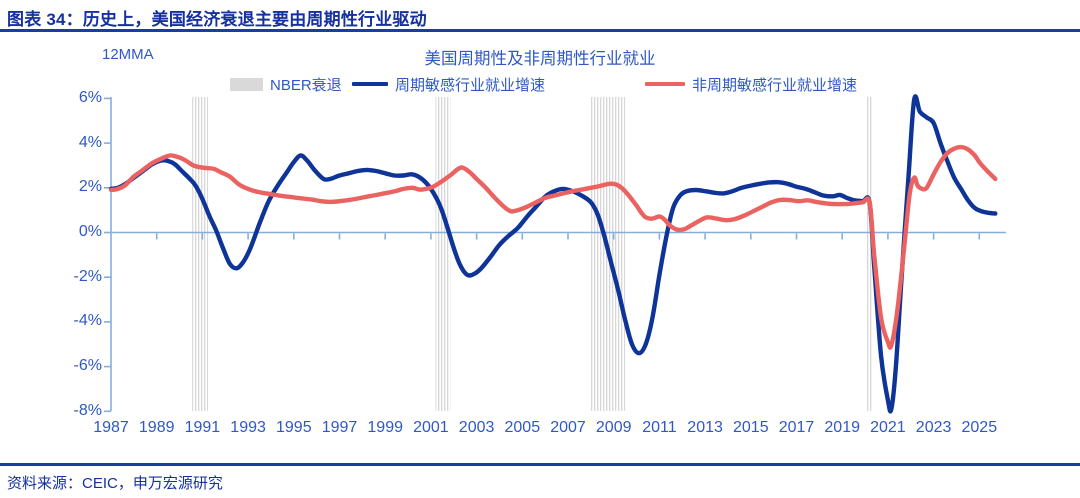 The height and width of the screenshot is (498, 1080). I want to click on x-tick-label: 2013, so click(705, 427).